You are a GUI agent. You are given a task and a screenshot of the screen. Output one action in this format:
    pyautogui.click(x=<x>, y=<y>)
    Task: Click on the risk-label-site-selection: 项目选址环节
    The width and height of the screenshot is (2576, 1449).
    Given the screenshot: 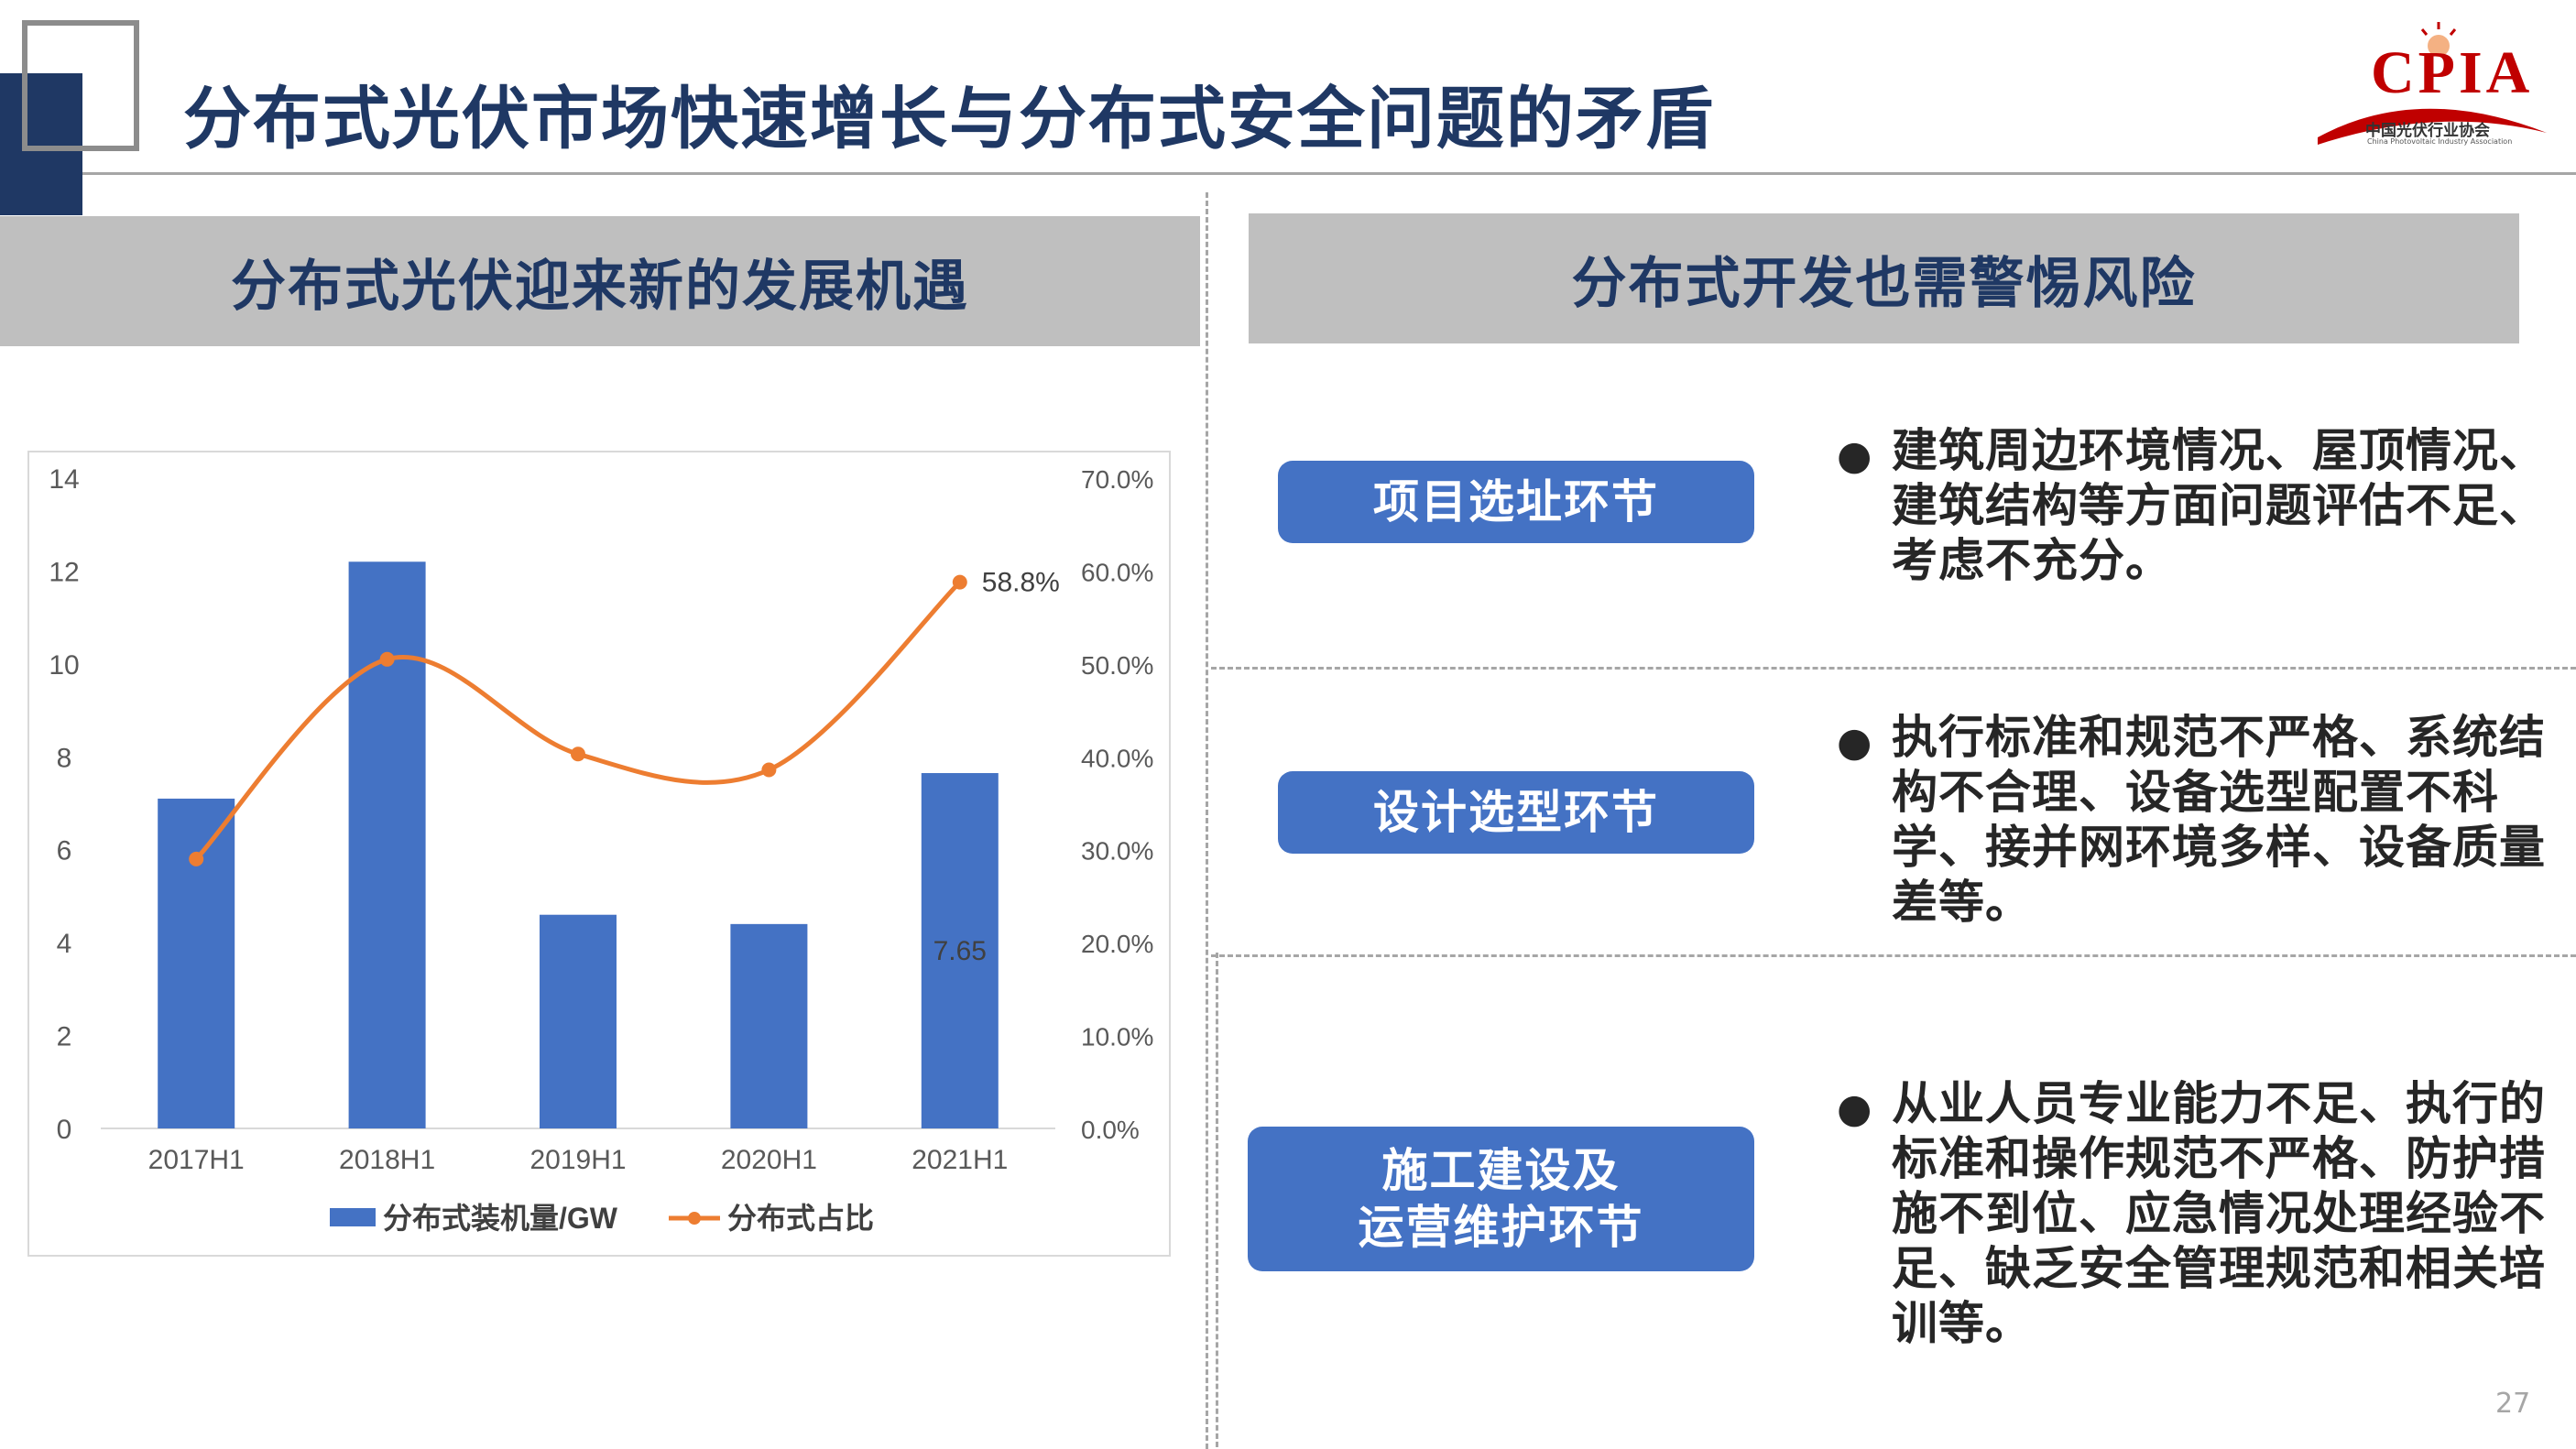 What is the action you would take?
    pyautogui.click(x=1516, y=502)
    